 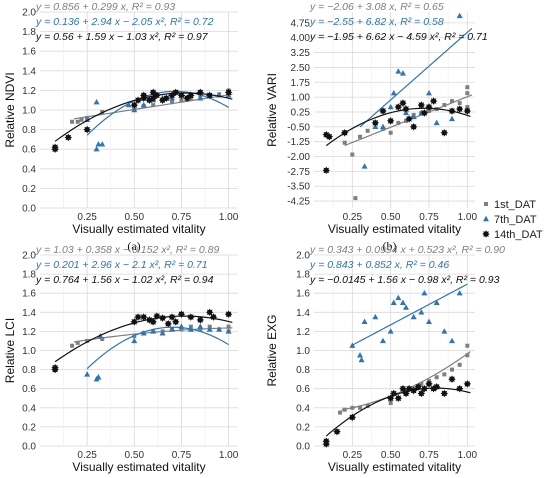 What do you see at coordinates (303, 447) in the screenshot?
I see `y-tick-label: 0.0` at bounding box center [303, 447].